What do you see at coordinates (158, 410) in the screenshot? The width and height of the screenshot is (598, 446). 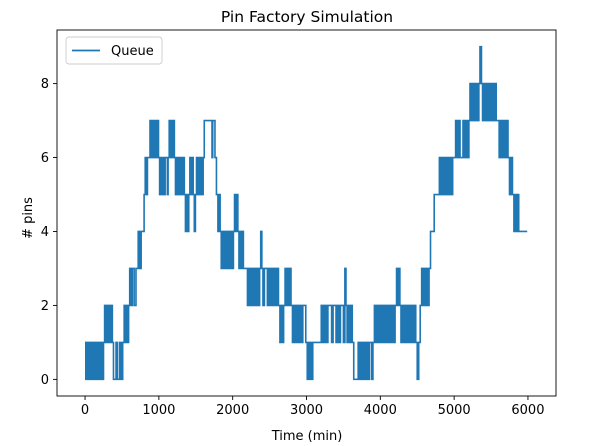 I see `x-tick-label-1: 1000` at bounding box center [158, 410].